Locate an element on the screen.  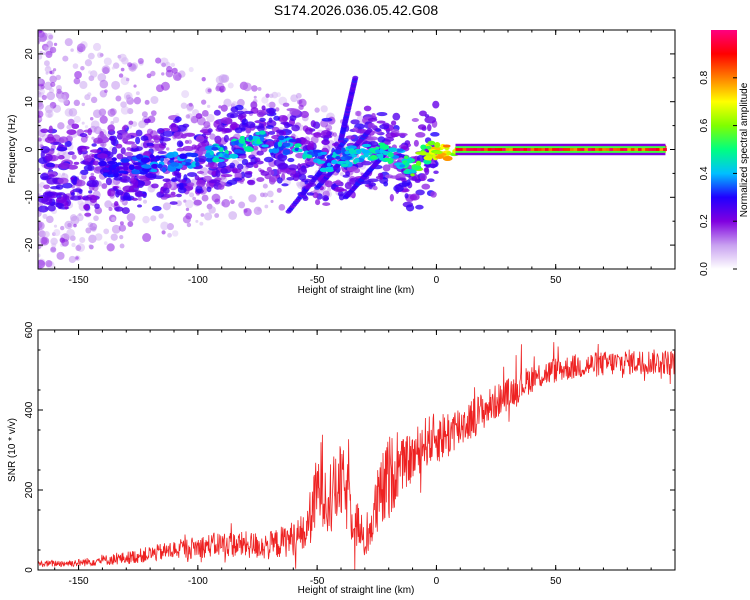
y-tick-label: 10 is located at coordinates (29, 102).